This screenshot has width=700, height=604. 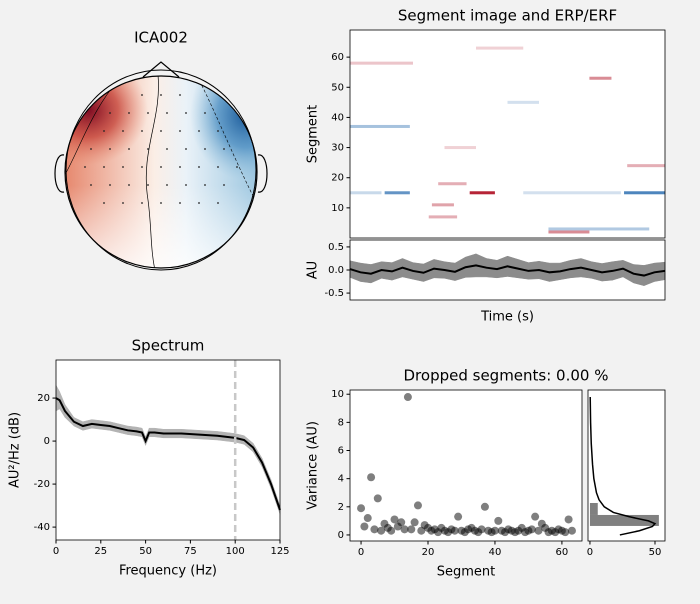 What do you see at coordinates (42, 527) in the screenshot?
I see `y-tick-label: -40` at bounding box center [42, 527].